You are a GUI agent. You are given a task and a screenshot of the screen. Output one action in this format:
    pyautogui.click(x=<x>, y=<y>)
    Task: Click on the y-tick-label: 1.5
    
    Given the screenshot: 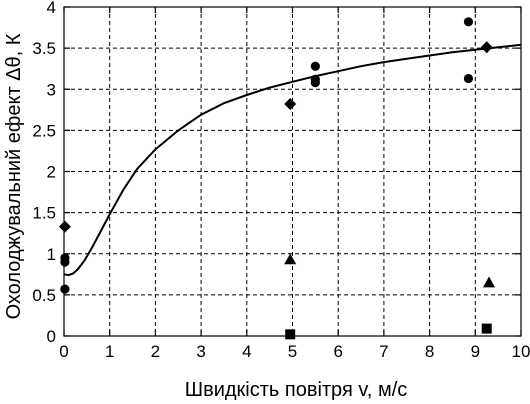 What is the action you would take?
    pyautogui.click(x=44, y=213)
    